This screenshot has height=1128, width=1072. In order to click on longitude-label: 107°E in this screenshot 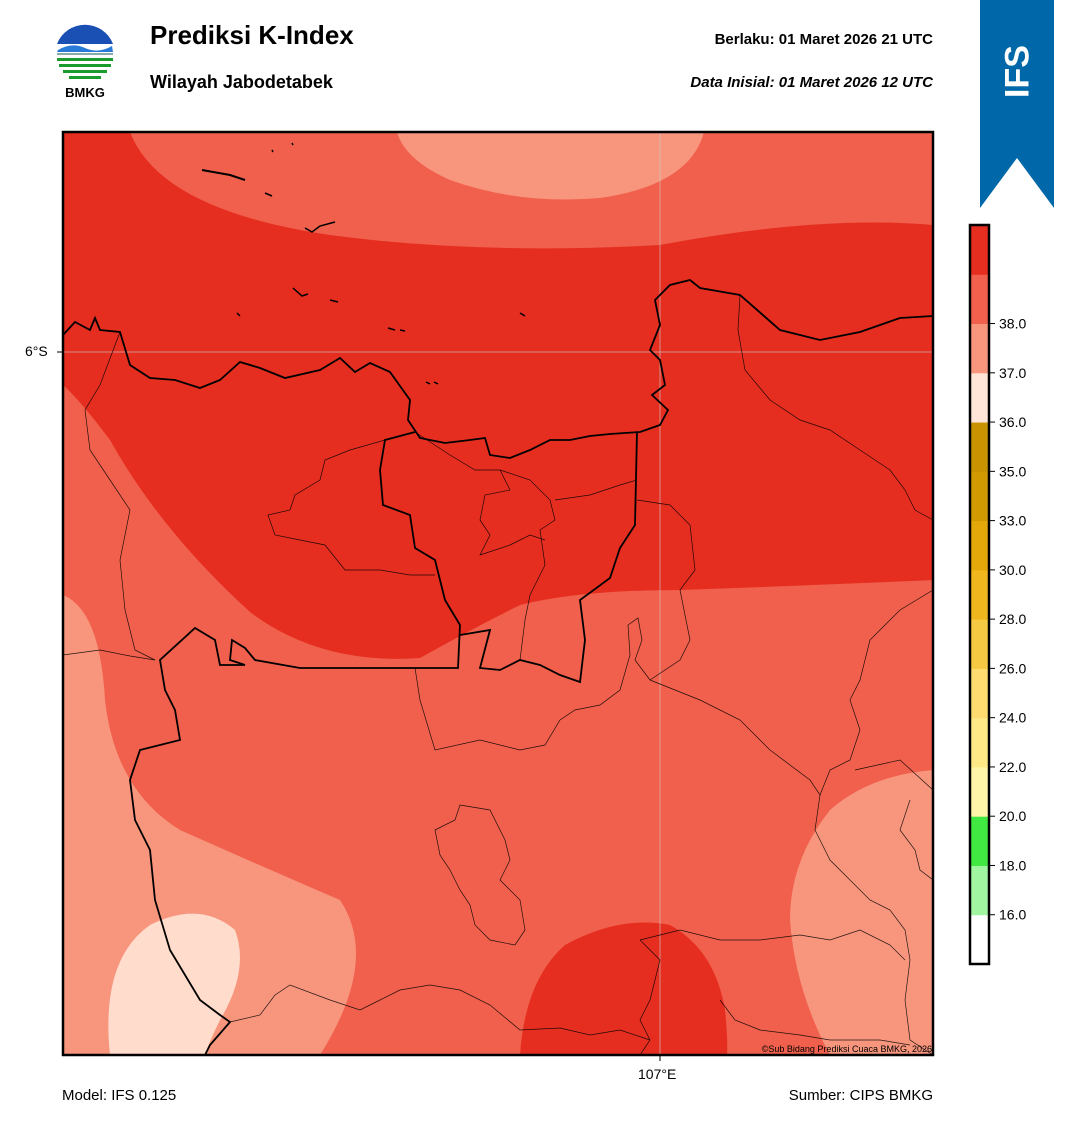, I will do `click(657, 1074)`.